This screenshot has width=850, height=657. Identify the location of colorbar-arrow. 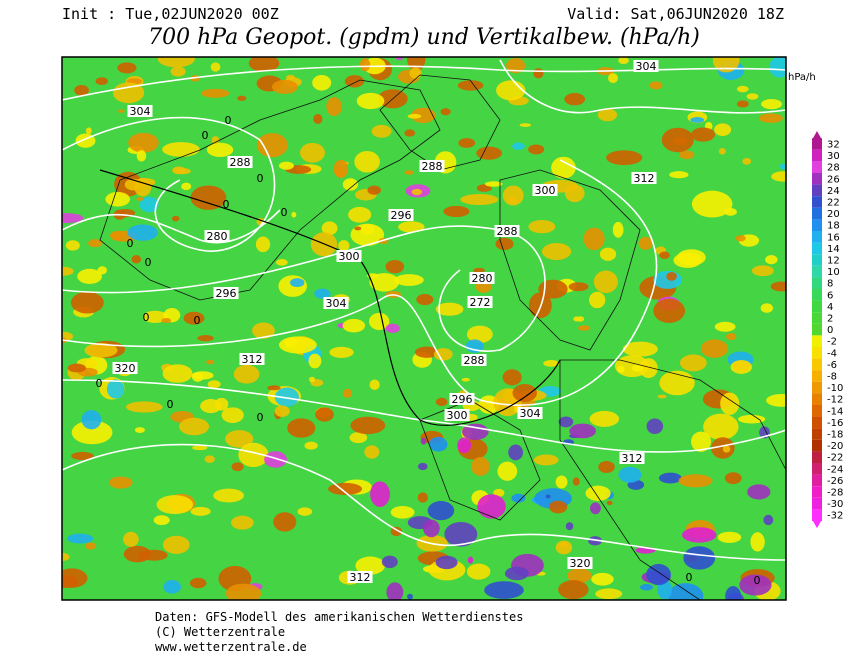
(817, 135).